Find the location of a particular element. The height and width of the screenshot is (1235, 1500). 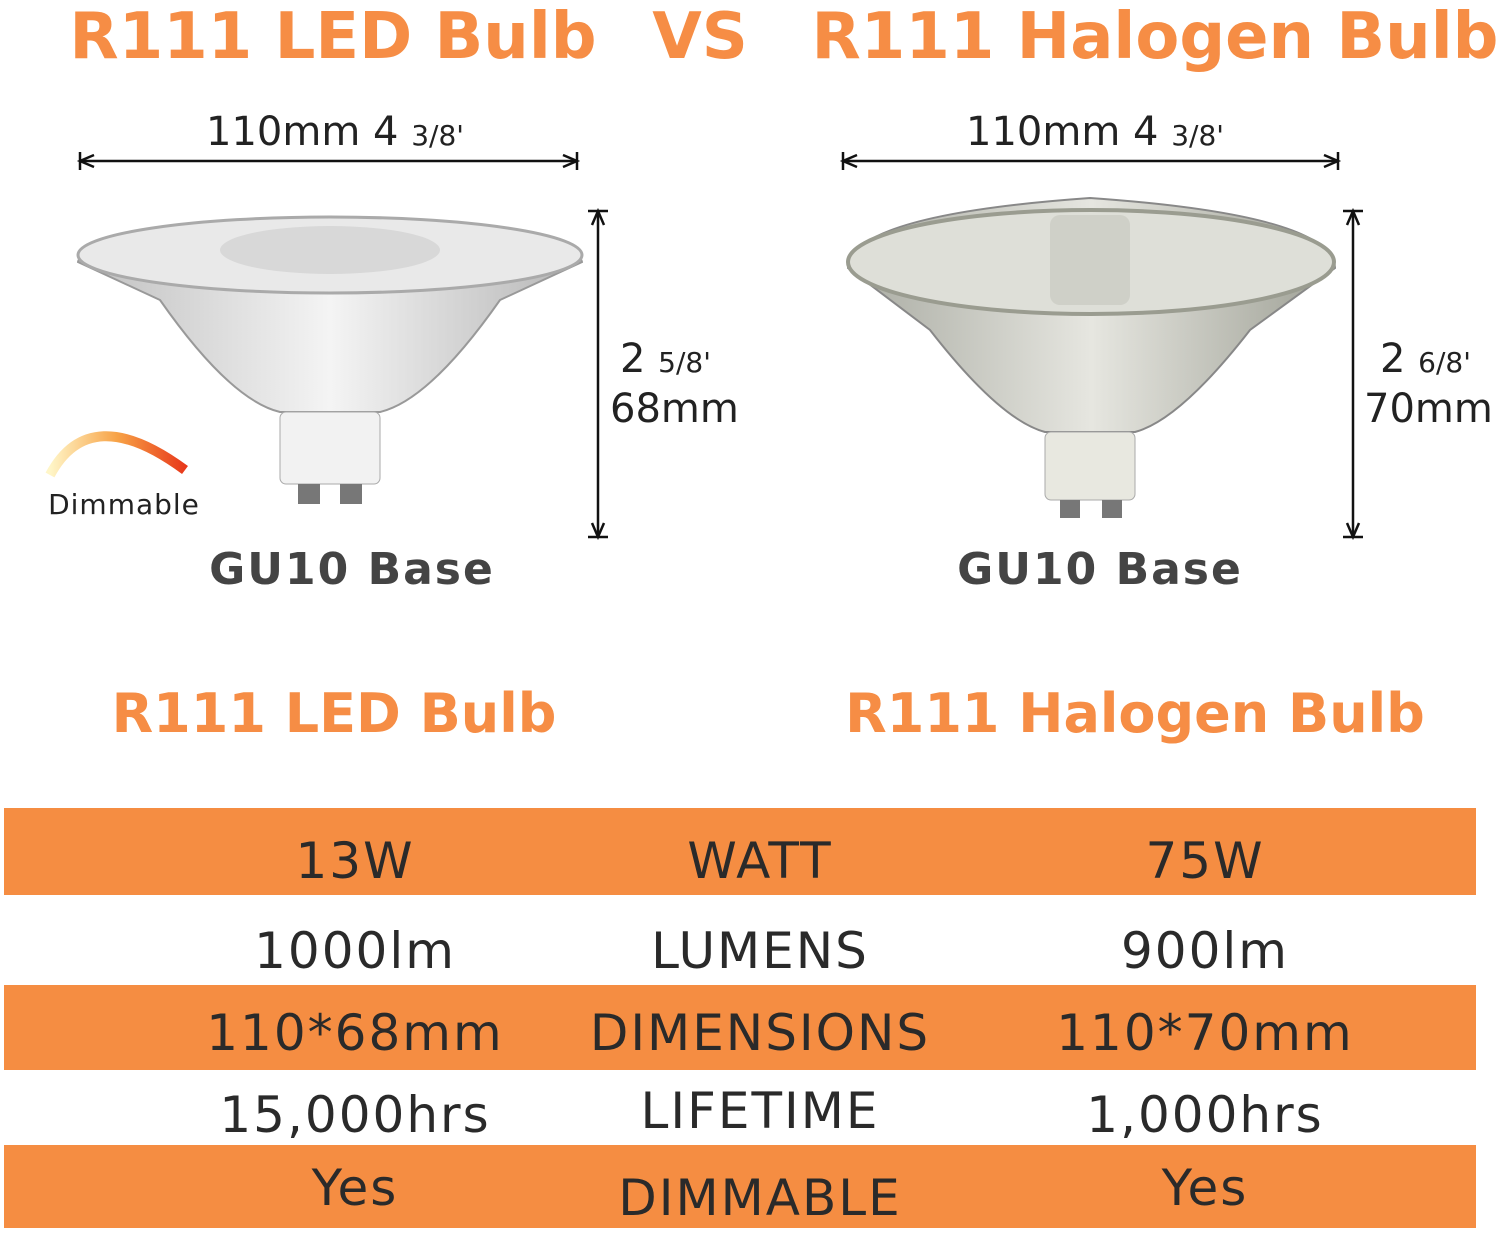

subtitle-right: R111 Halogen Bulb is located at coordinates (1135, 713).